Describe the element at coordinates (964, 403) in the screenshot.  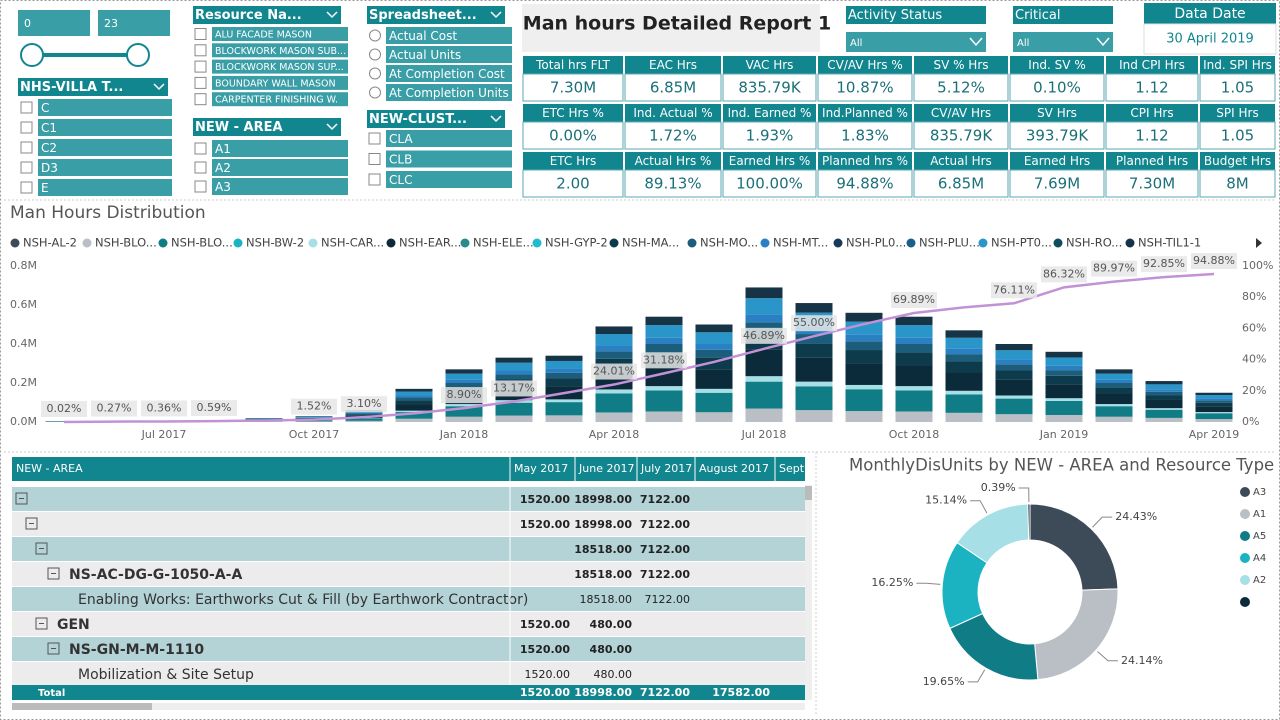
I see `bar-segment` at that location.